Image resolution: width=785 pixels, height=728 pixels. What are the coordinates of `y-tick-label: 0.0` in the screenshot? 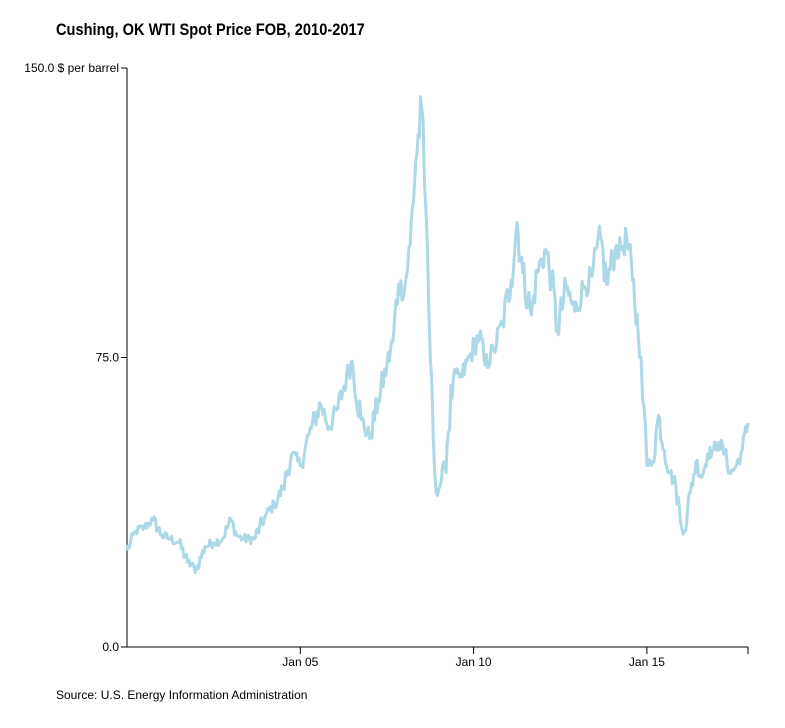 It's located at (110, 647).